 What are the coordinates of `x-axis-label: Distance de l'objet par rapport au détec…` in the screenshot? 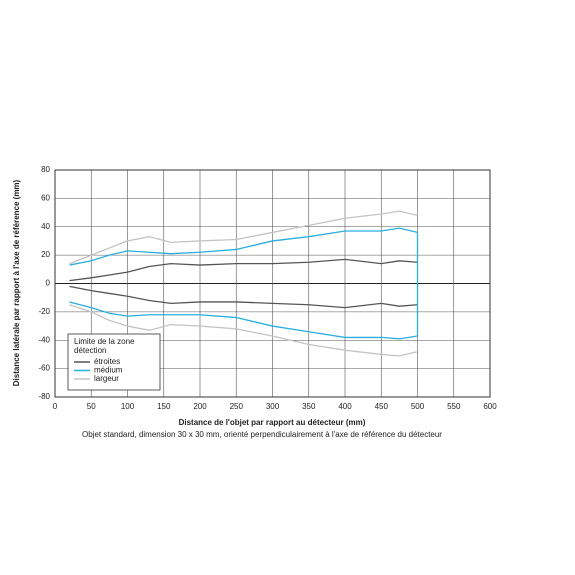 It's located at (272, 422).